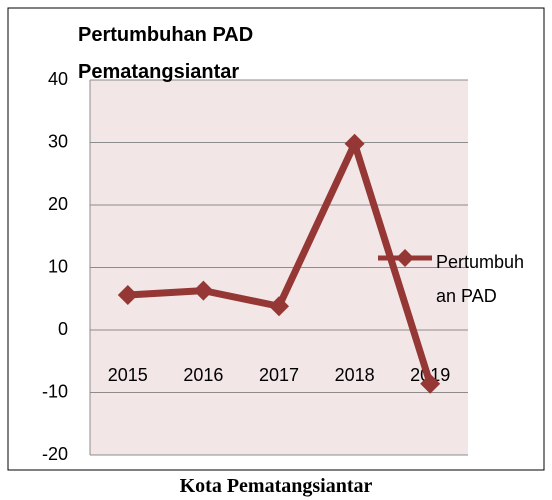  Describe the element at coordinates (166, 53) in the screenshot. I see `chart-title: Pertumbuhan PAD Pematangsiantar` at that location.